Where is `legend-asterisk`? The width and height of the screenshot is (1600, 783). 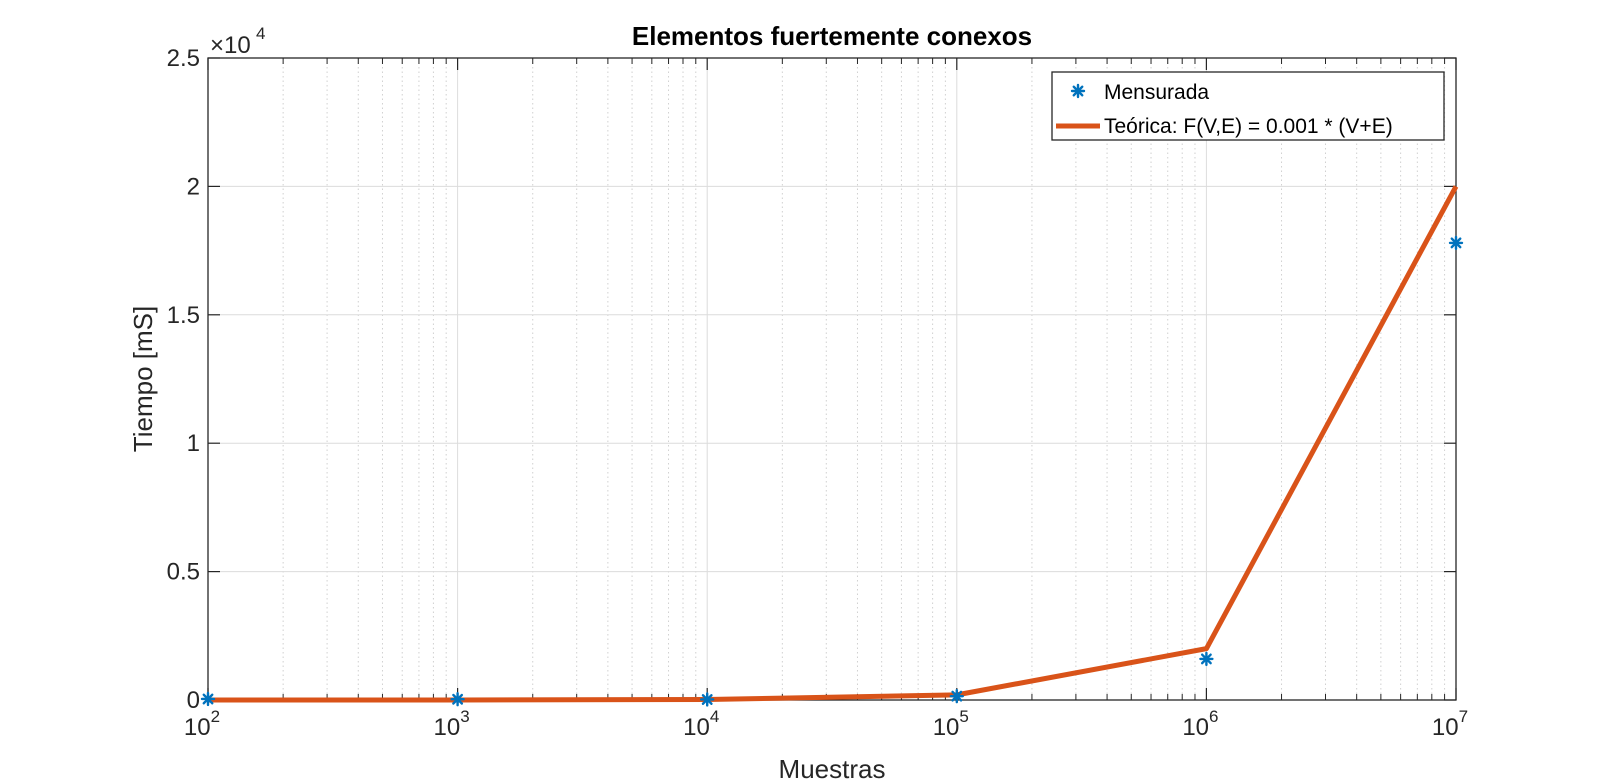 legend-asterisk is located at coordinates (1078, 91).